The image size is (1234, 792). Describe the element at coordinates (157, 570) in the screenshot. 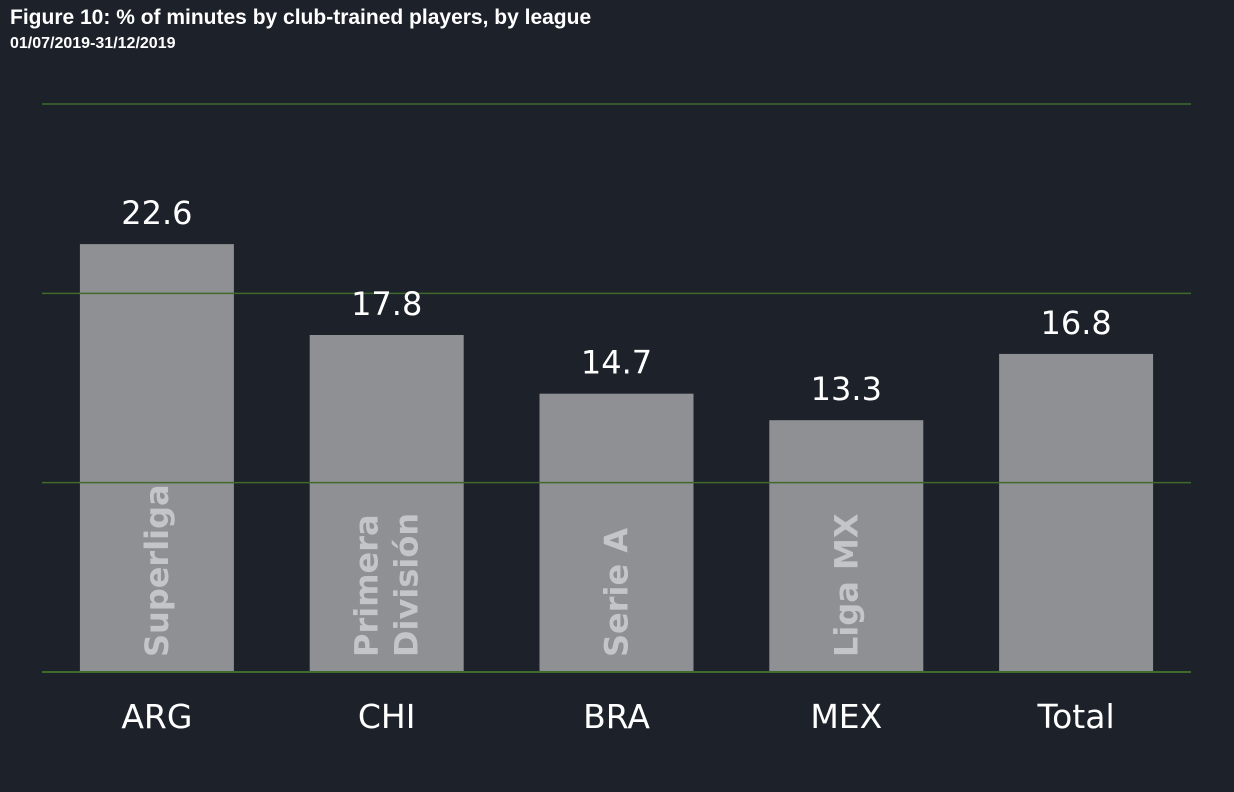

I see `bar-inner-label: Superliga` at that location.